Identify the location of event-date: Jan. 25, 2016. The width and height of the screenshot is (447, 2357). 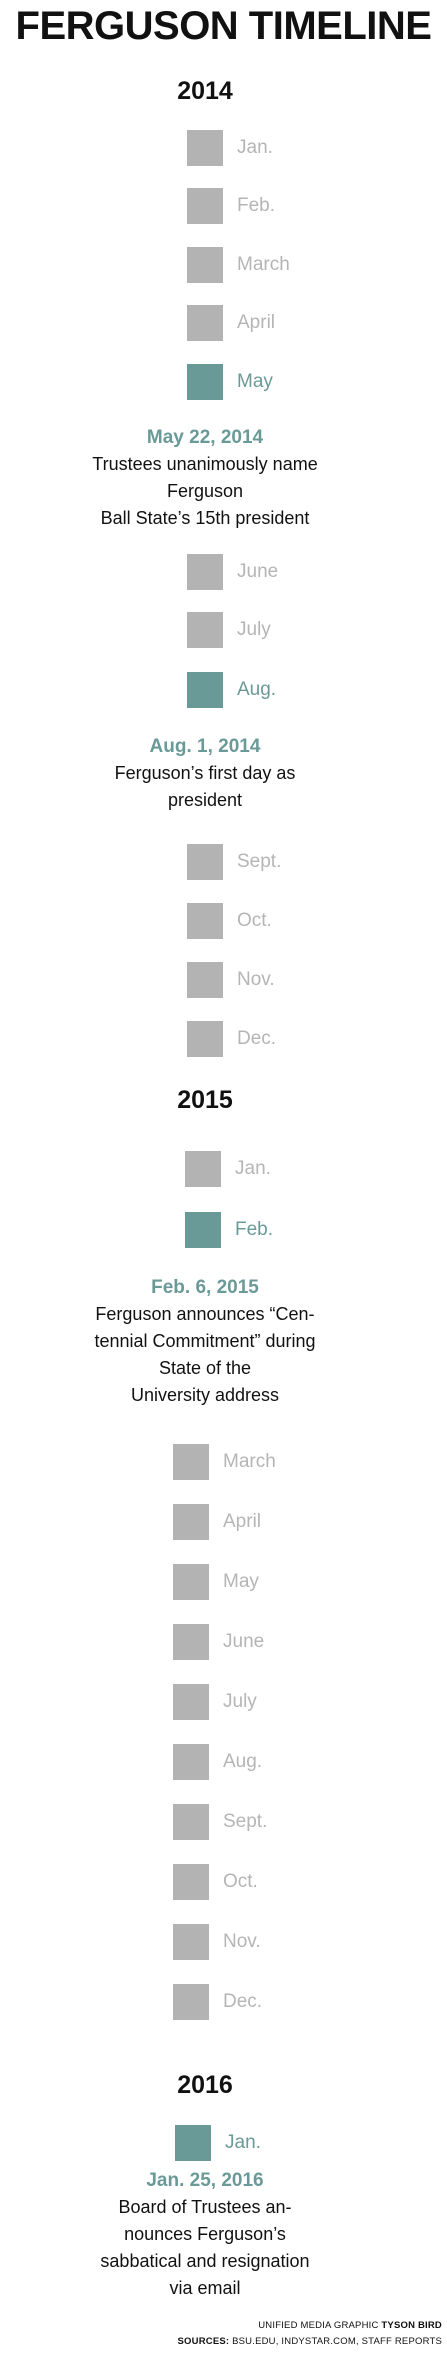
(205, 2180).